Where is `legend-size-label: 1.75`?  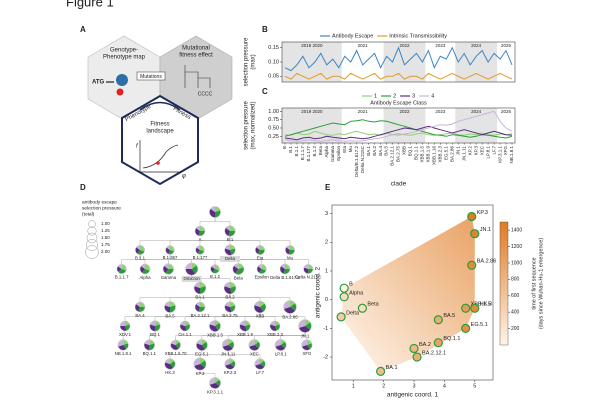 legend-size-label: 1.75 is located at coordinates (105, 244).